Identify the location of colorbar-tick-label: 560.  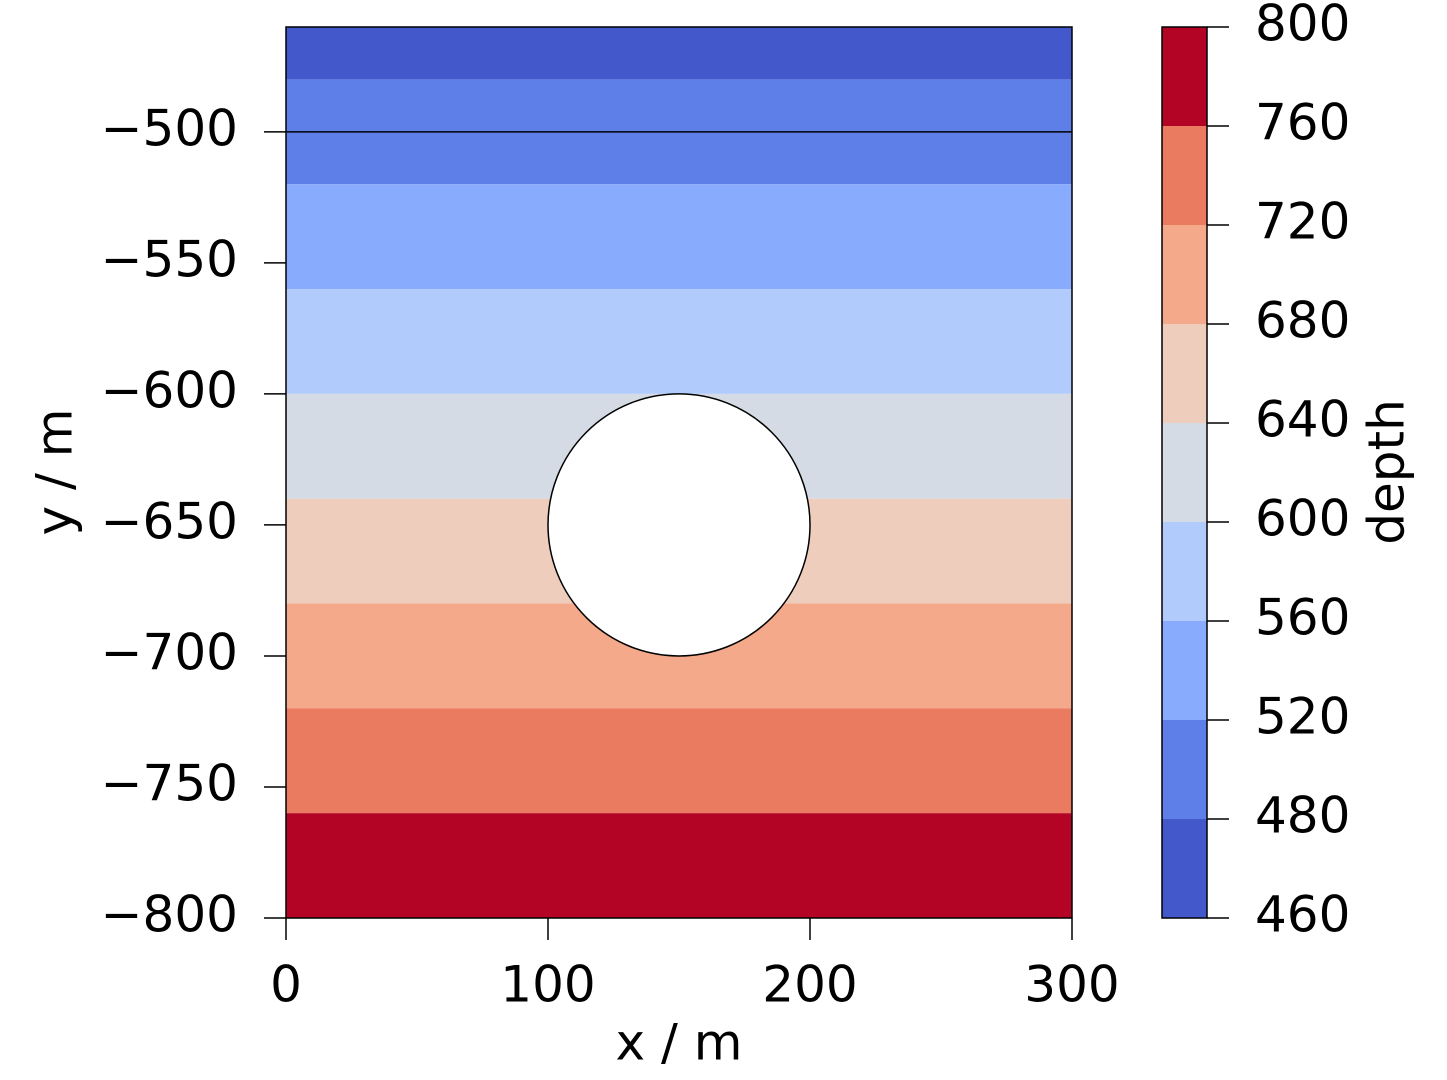
(1302, 618).